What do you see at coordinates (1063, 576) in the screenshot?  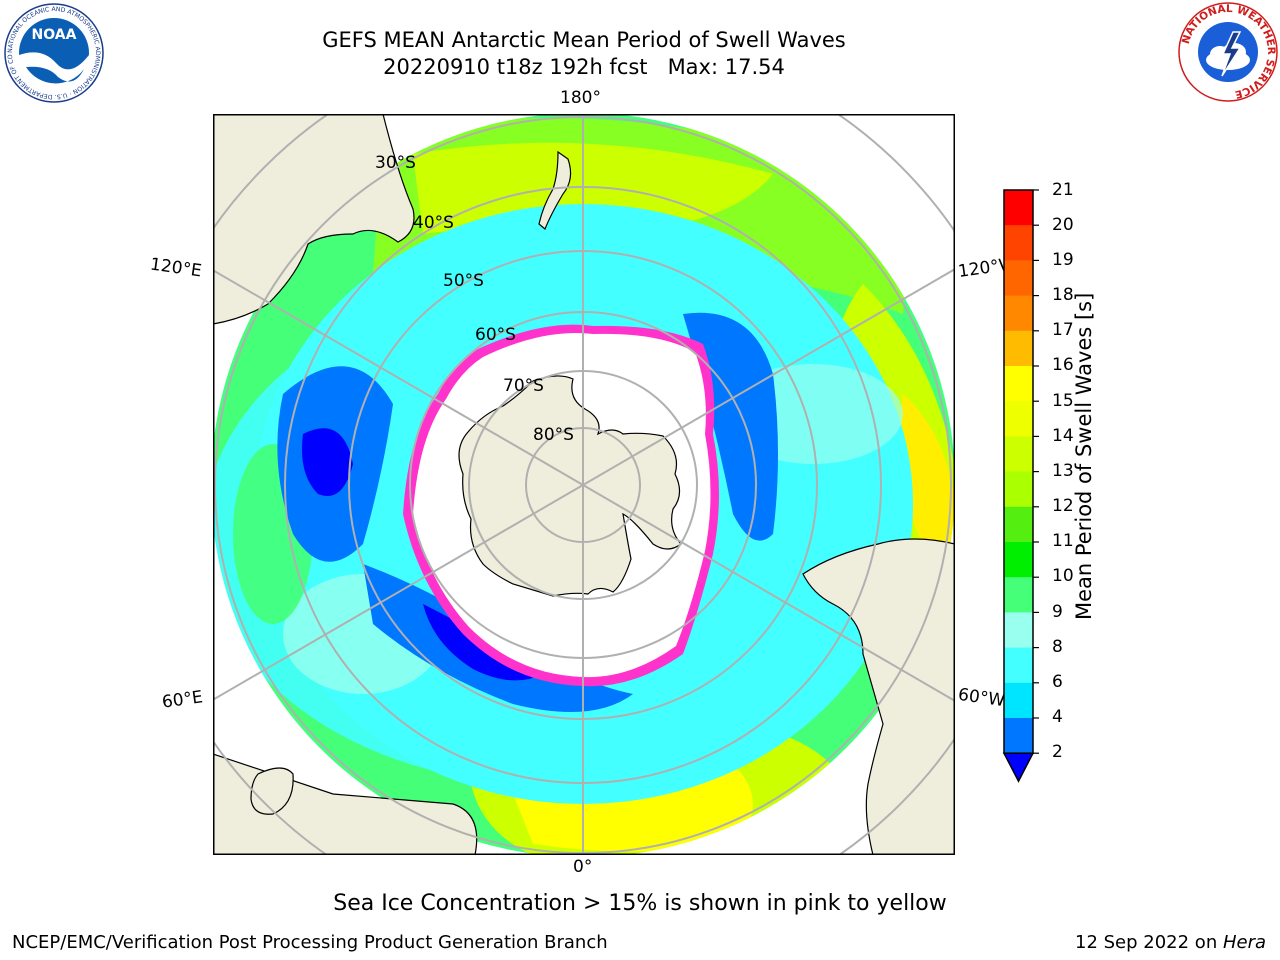 I see `colorbar-tick: 10` at bounding box center [1063, 576].